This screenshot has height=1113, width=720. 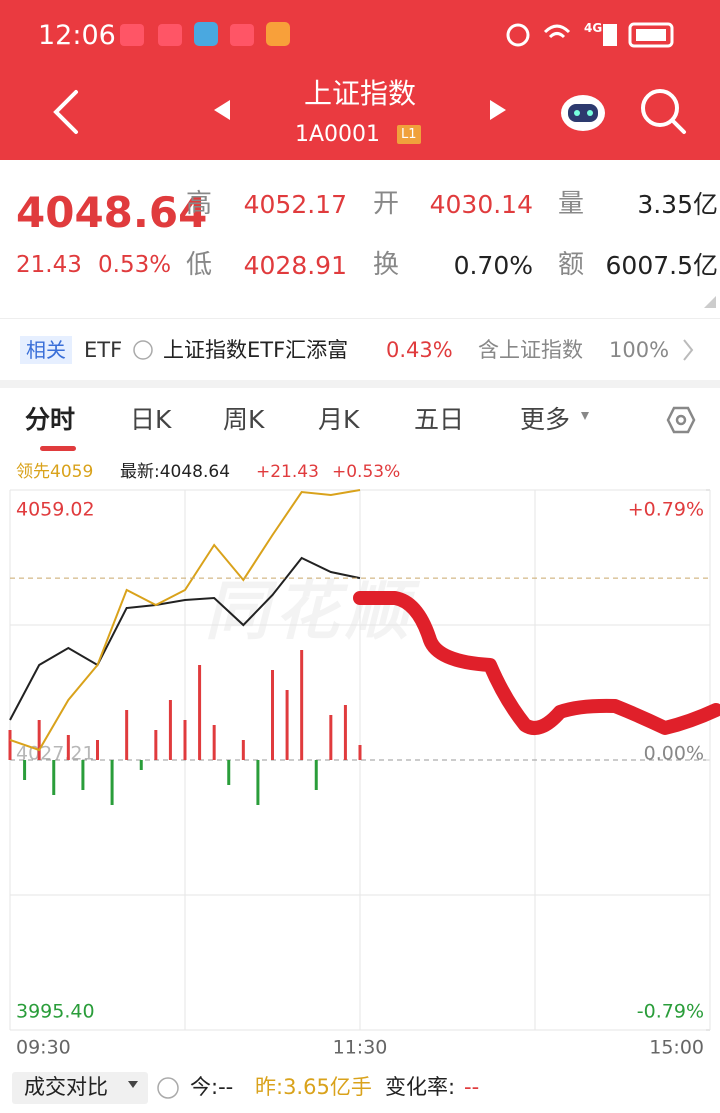 What do you see at coordinates (135, 265) in the screenshot?
I see `price-change-pct: 0.53%` at bounding box center [135, 265].